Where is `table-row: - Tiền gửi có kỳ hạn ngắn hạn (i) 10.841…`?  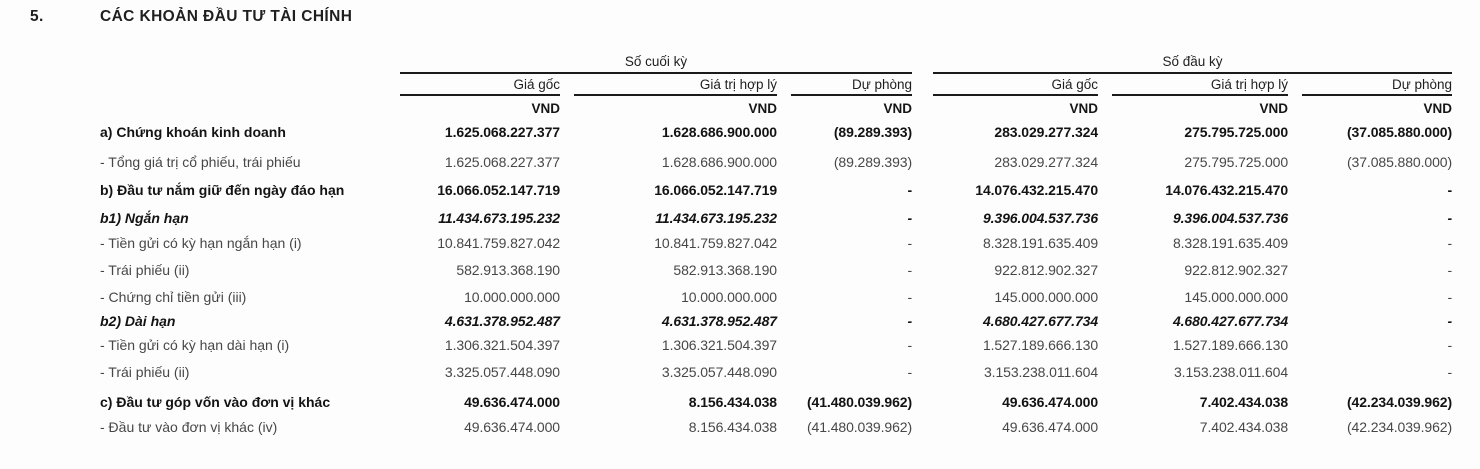 table-row: - Tiền gửi có kỳ hạn ngắn hạn (i) 10.841… is located at coordinates (776, 240).